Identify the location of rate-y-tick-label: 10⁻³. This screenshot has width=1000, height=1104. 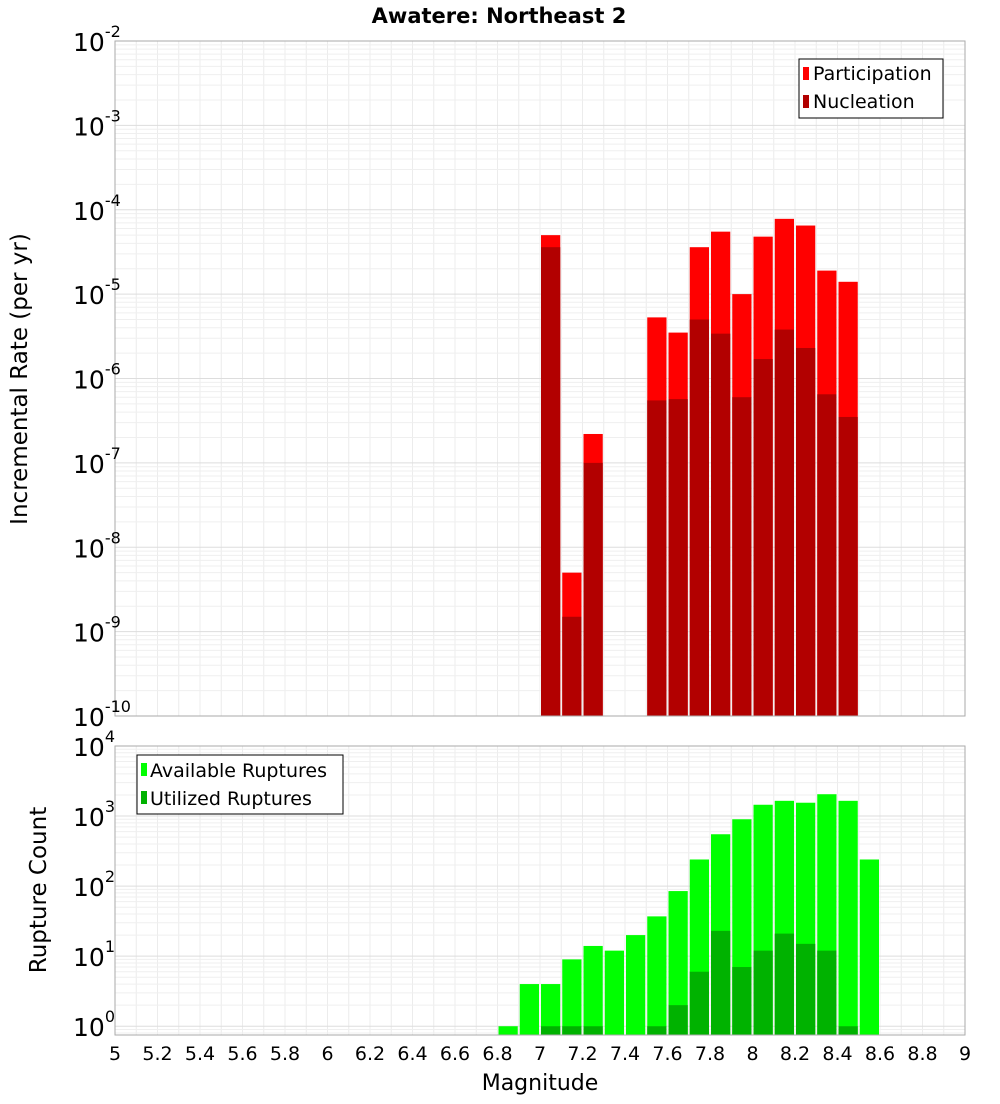
(97, 123).